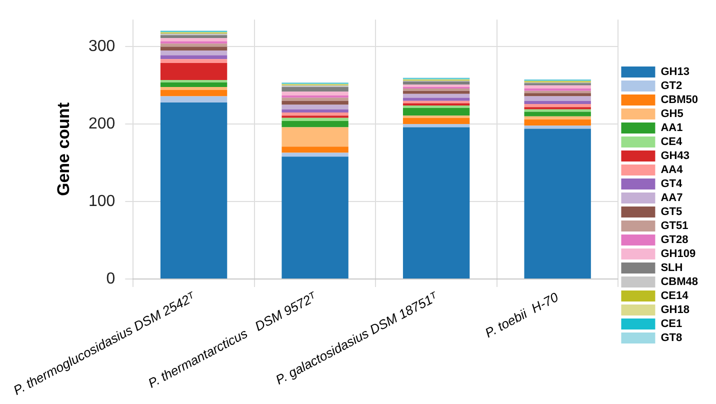 The width and height of the screenshot is (716, 404). Describe the element at coordinates (671, 128) in the screenshot. I see `legend-label: AA1` at that location.